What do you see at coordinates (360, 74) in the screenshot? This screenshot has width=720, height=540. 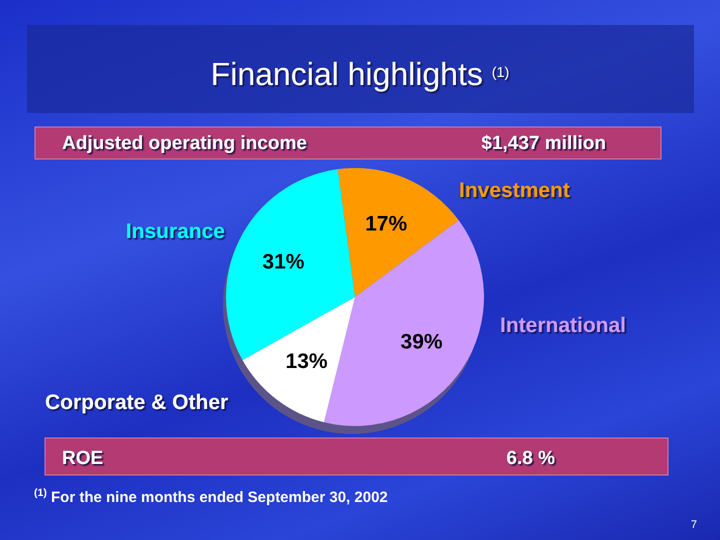 I see `chart-title: Financial highlights $^{(1)}$` at bounding box center [360, 74].